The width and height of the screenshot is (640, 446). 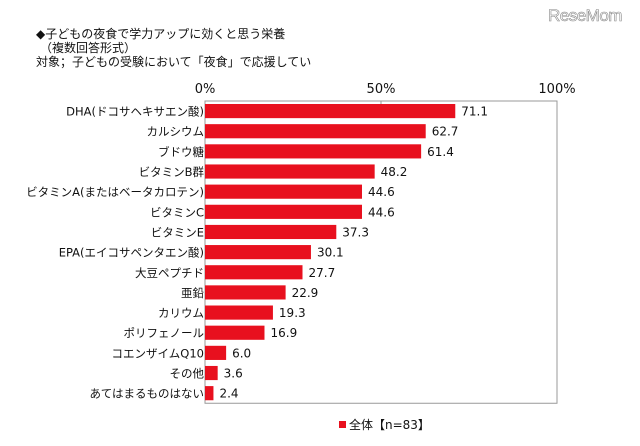 What do you see at coordinates (169, 273) in the screenshot?
I see `category-label: 大豆ペプチド` at bounding box center [169, 273].